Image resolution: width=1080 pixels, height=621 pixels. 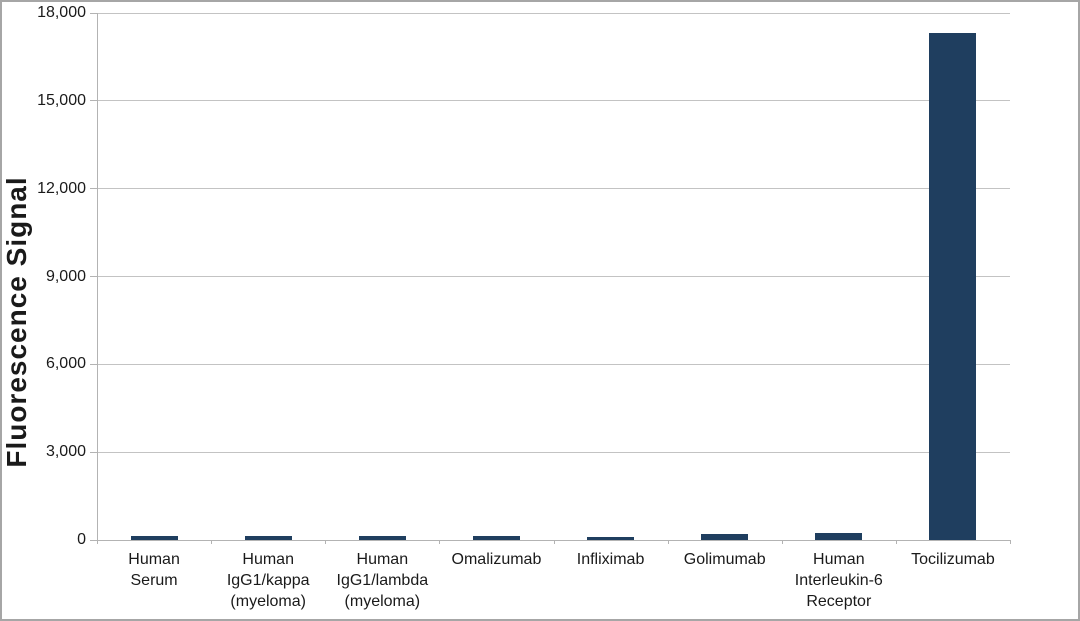 What do you see at coordinates (65, 364) in the screenshot?
I see `y-tick-label: 6,000` at bounding box center [65, 364].